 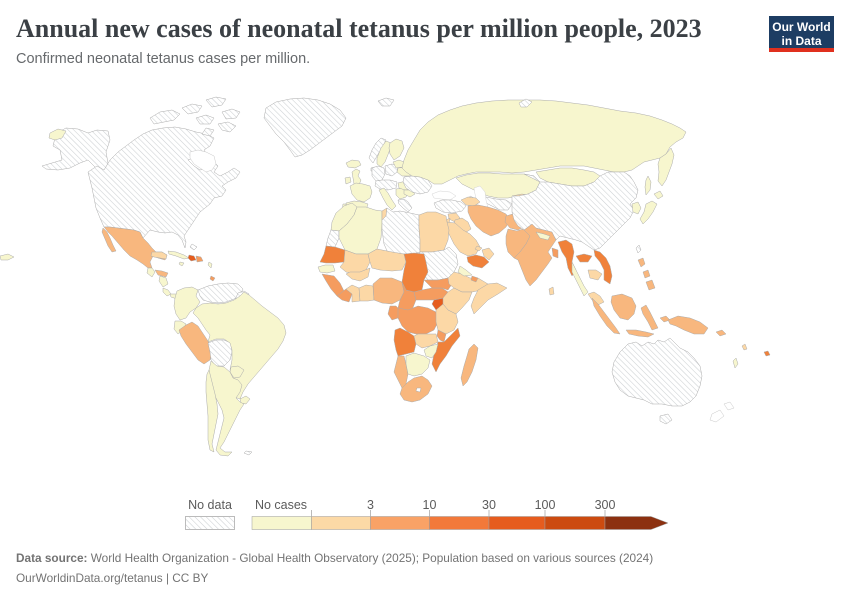 What do you see at coordinates (489, 505) in the screenshot?
I see `svg-text: 30` at bounding box center [489, 505].